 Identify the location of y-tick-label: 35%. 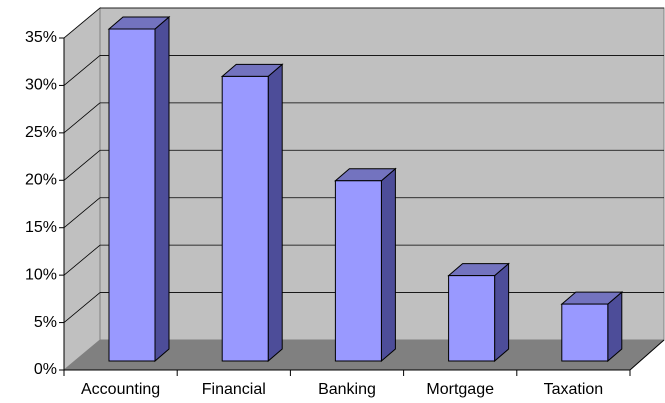
(41, 37).